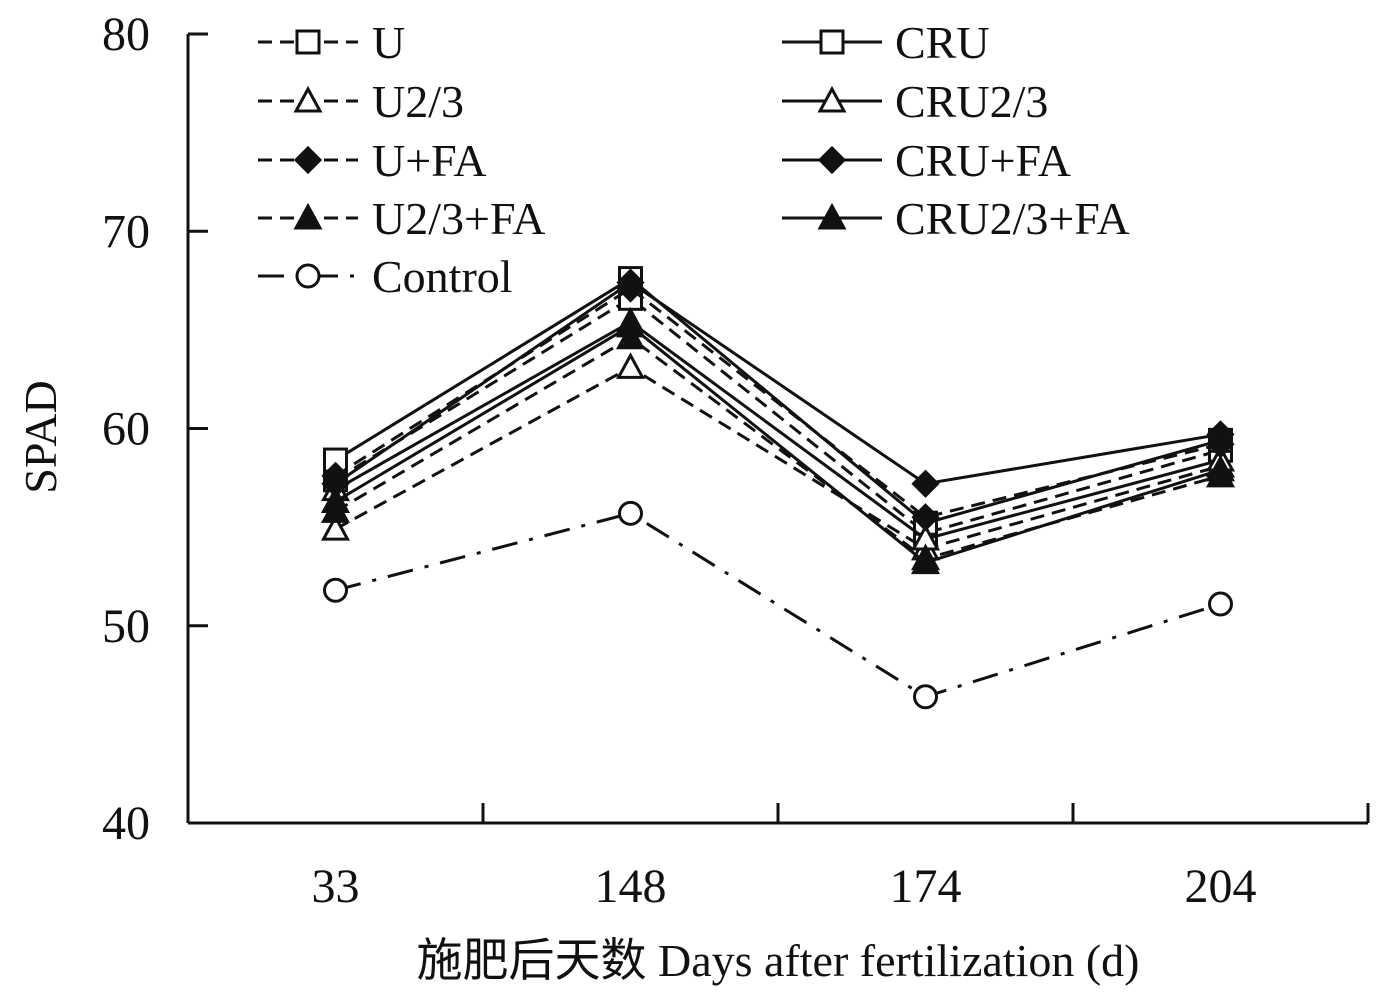 This screenshot has width=1378, height=1000. What do you see at coordinates (388, 42) in the screenshot?
I see `legend-label: U` at bounding box center [388, 42].